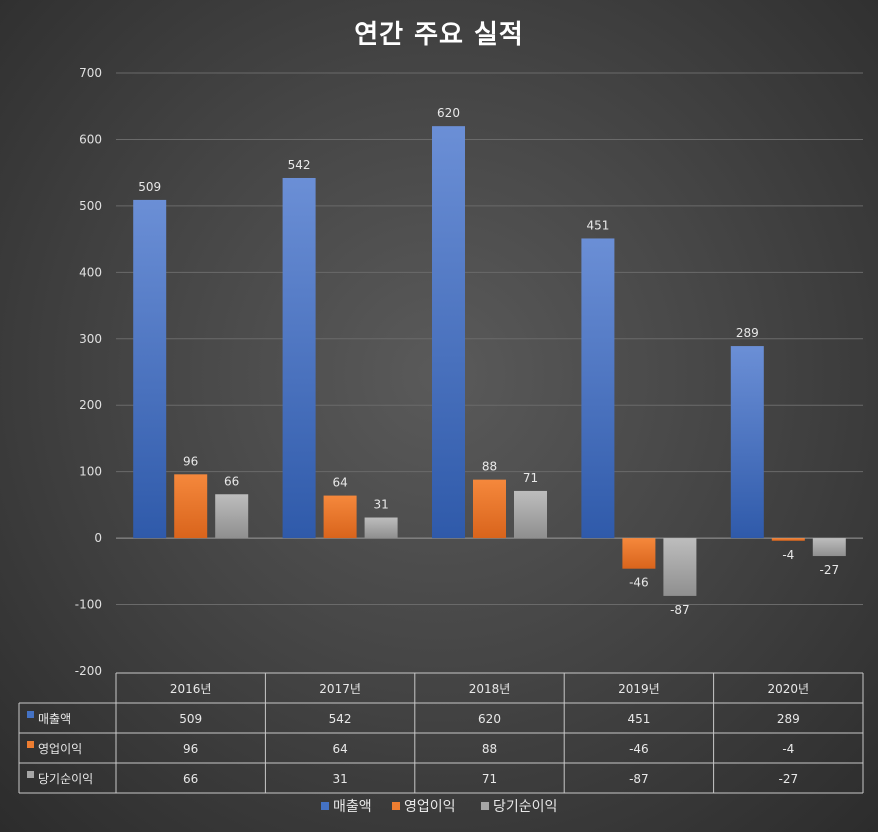 Image resolution: width=878 pixels, height=832 pixels. What do you see at coordinates (339, 779) in the screenshot?
I see `table-cell: 31` at bounding box center [339, 779].